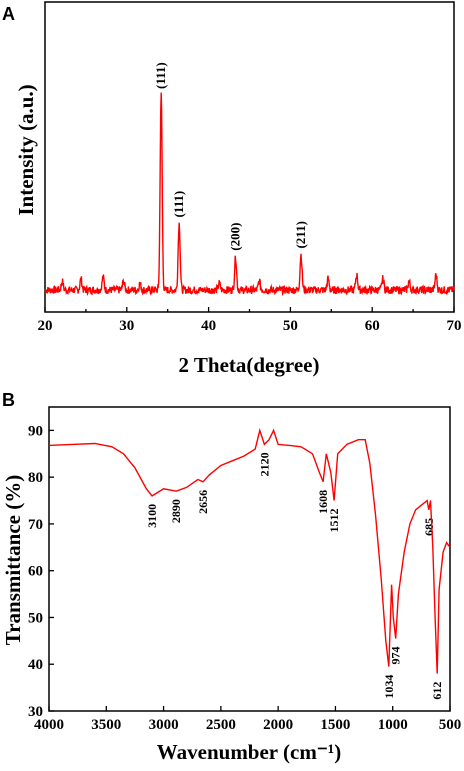 The height and width of the screenshot is (771, 464). Describe the element at coordinates (35, 431) in the screenshot. I see `ftir-y-tick-label: 90` at that location.